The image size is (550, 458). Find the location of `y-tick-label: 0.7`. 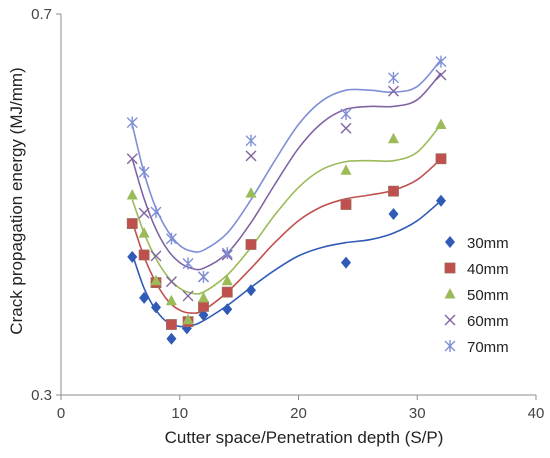

y-tick-label: 0.7 is located at coordinates (41, 14).